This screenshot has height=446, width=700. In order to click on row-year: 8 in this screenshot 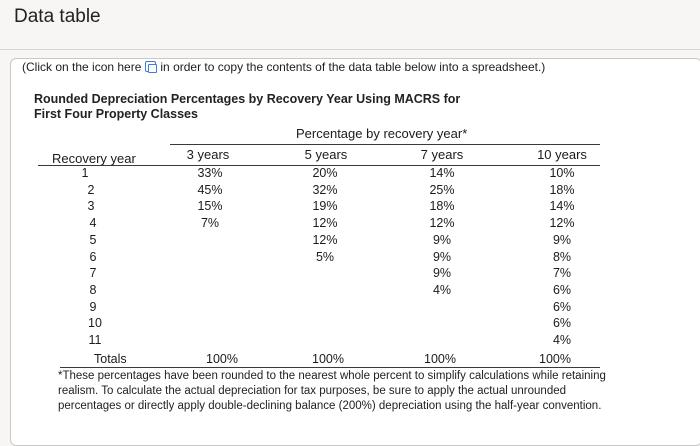, I will do `click(93, 289)`.